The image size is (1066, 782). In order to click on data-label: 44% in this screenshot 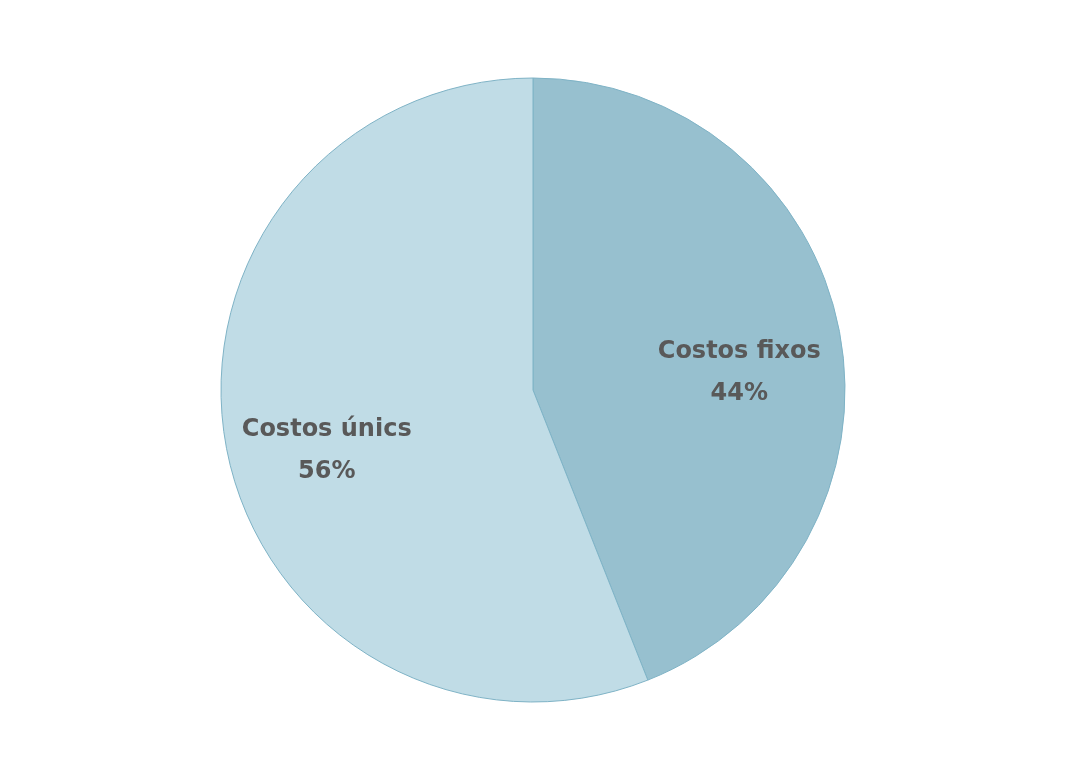, I will do `click(739, 391)`.